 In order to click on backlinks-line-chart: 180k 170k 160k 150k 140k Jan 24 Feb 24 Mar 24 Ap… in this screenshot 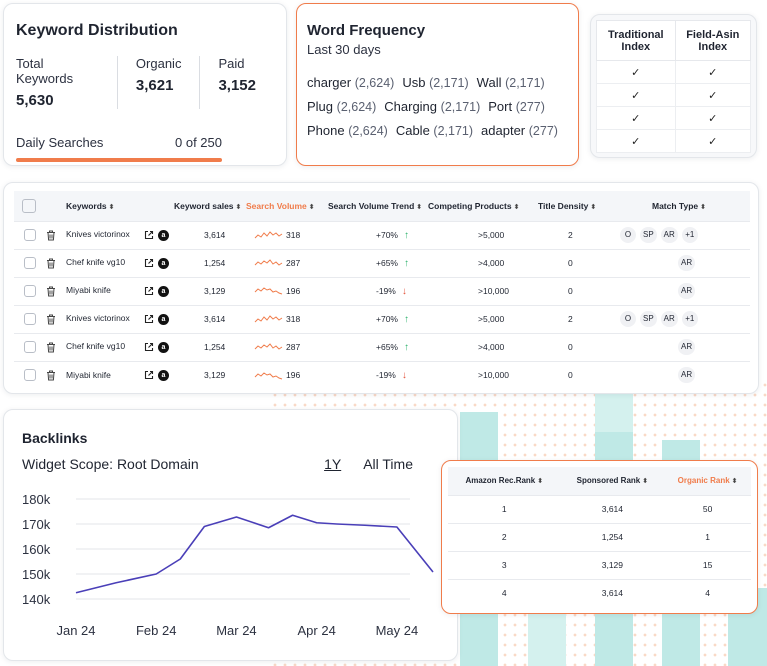, I will do `click(228, 565)`.